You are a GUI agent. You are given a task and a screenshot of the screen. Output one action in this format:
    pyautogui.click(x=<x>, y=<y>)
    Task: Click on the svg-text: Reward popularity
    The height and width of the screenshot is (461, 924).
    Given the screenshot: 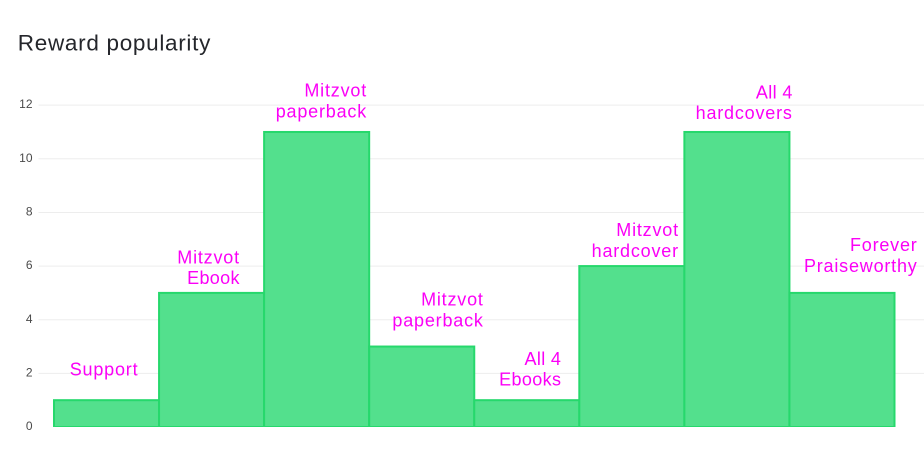 What is the action you would take?
    pyautogui.click(x=114, y=43)
    